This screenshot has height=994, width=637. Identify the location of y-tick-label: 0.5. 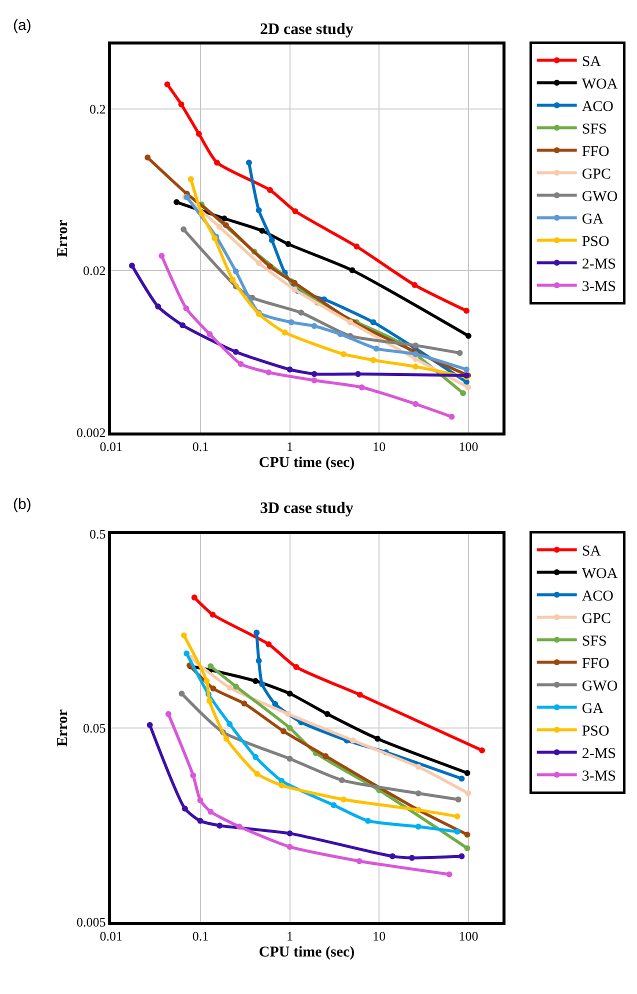
(98, 534).